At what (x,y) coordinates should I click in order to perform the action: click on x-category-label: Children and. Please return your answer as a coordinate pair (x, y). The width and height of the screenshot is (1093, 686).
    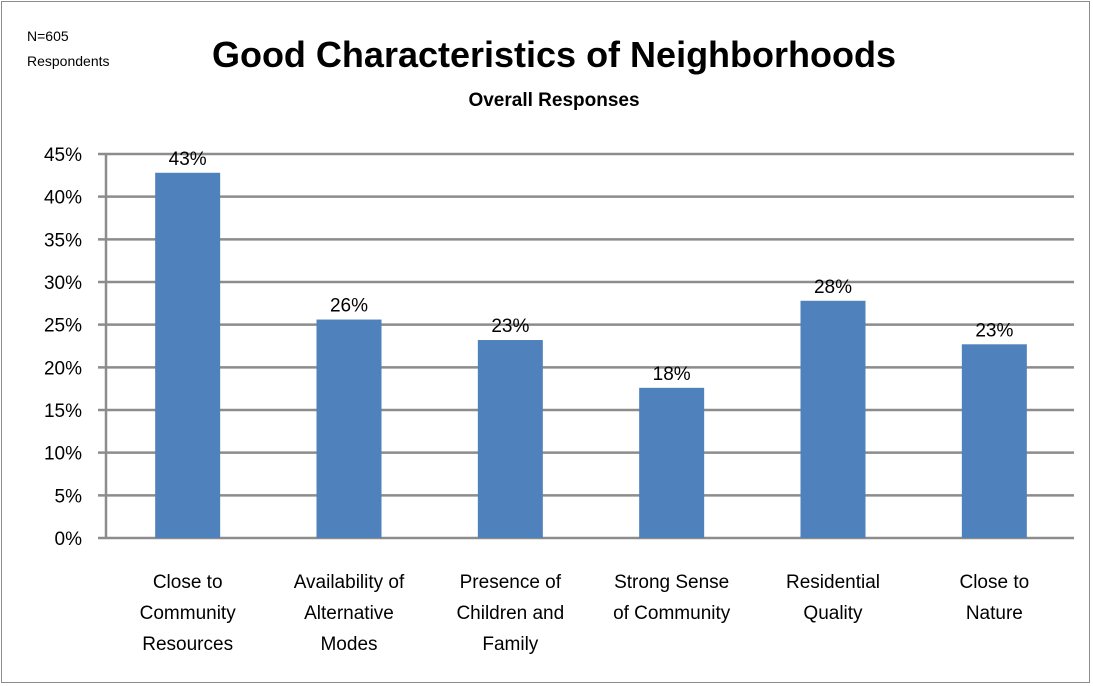
    Looking at the image, I should click on (510, 613).